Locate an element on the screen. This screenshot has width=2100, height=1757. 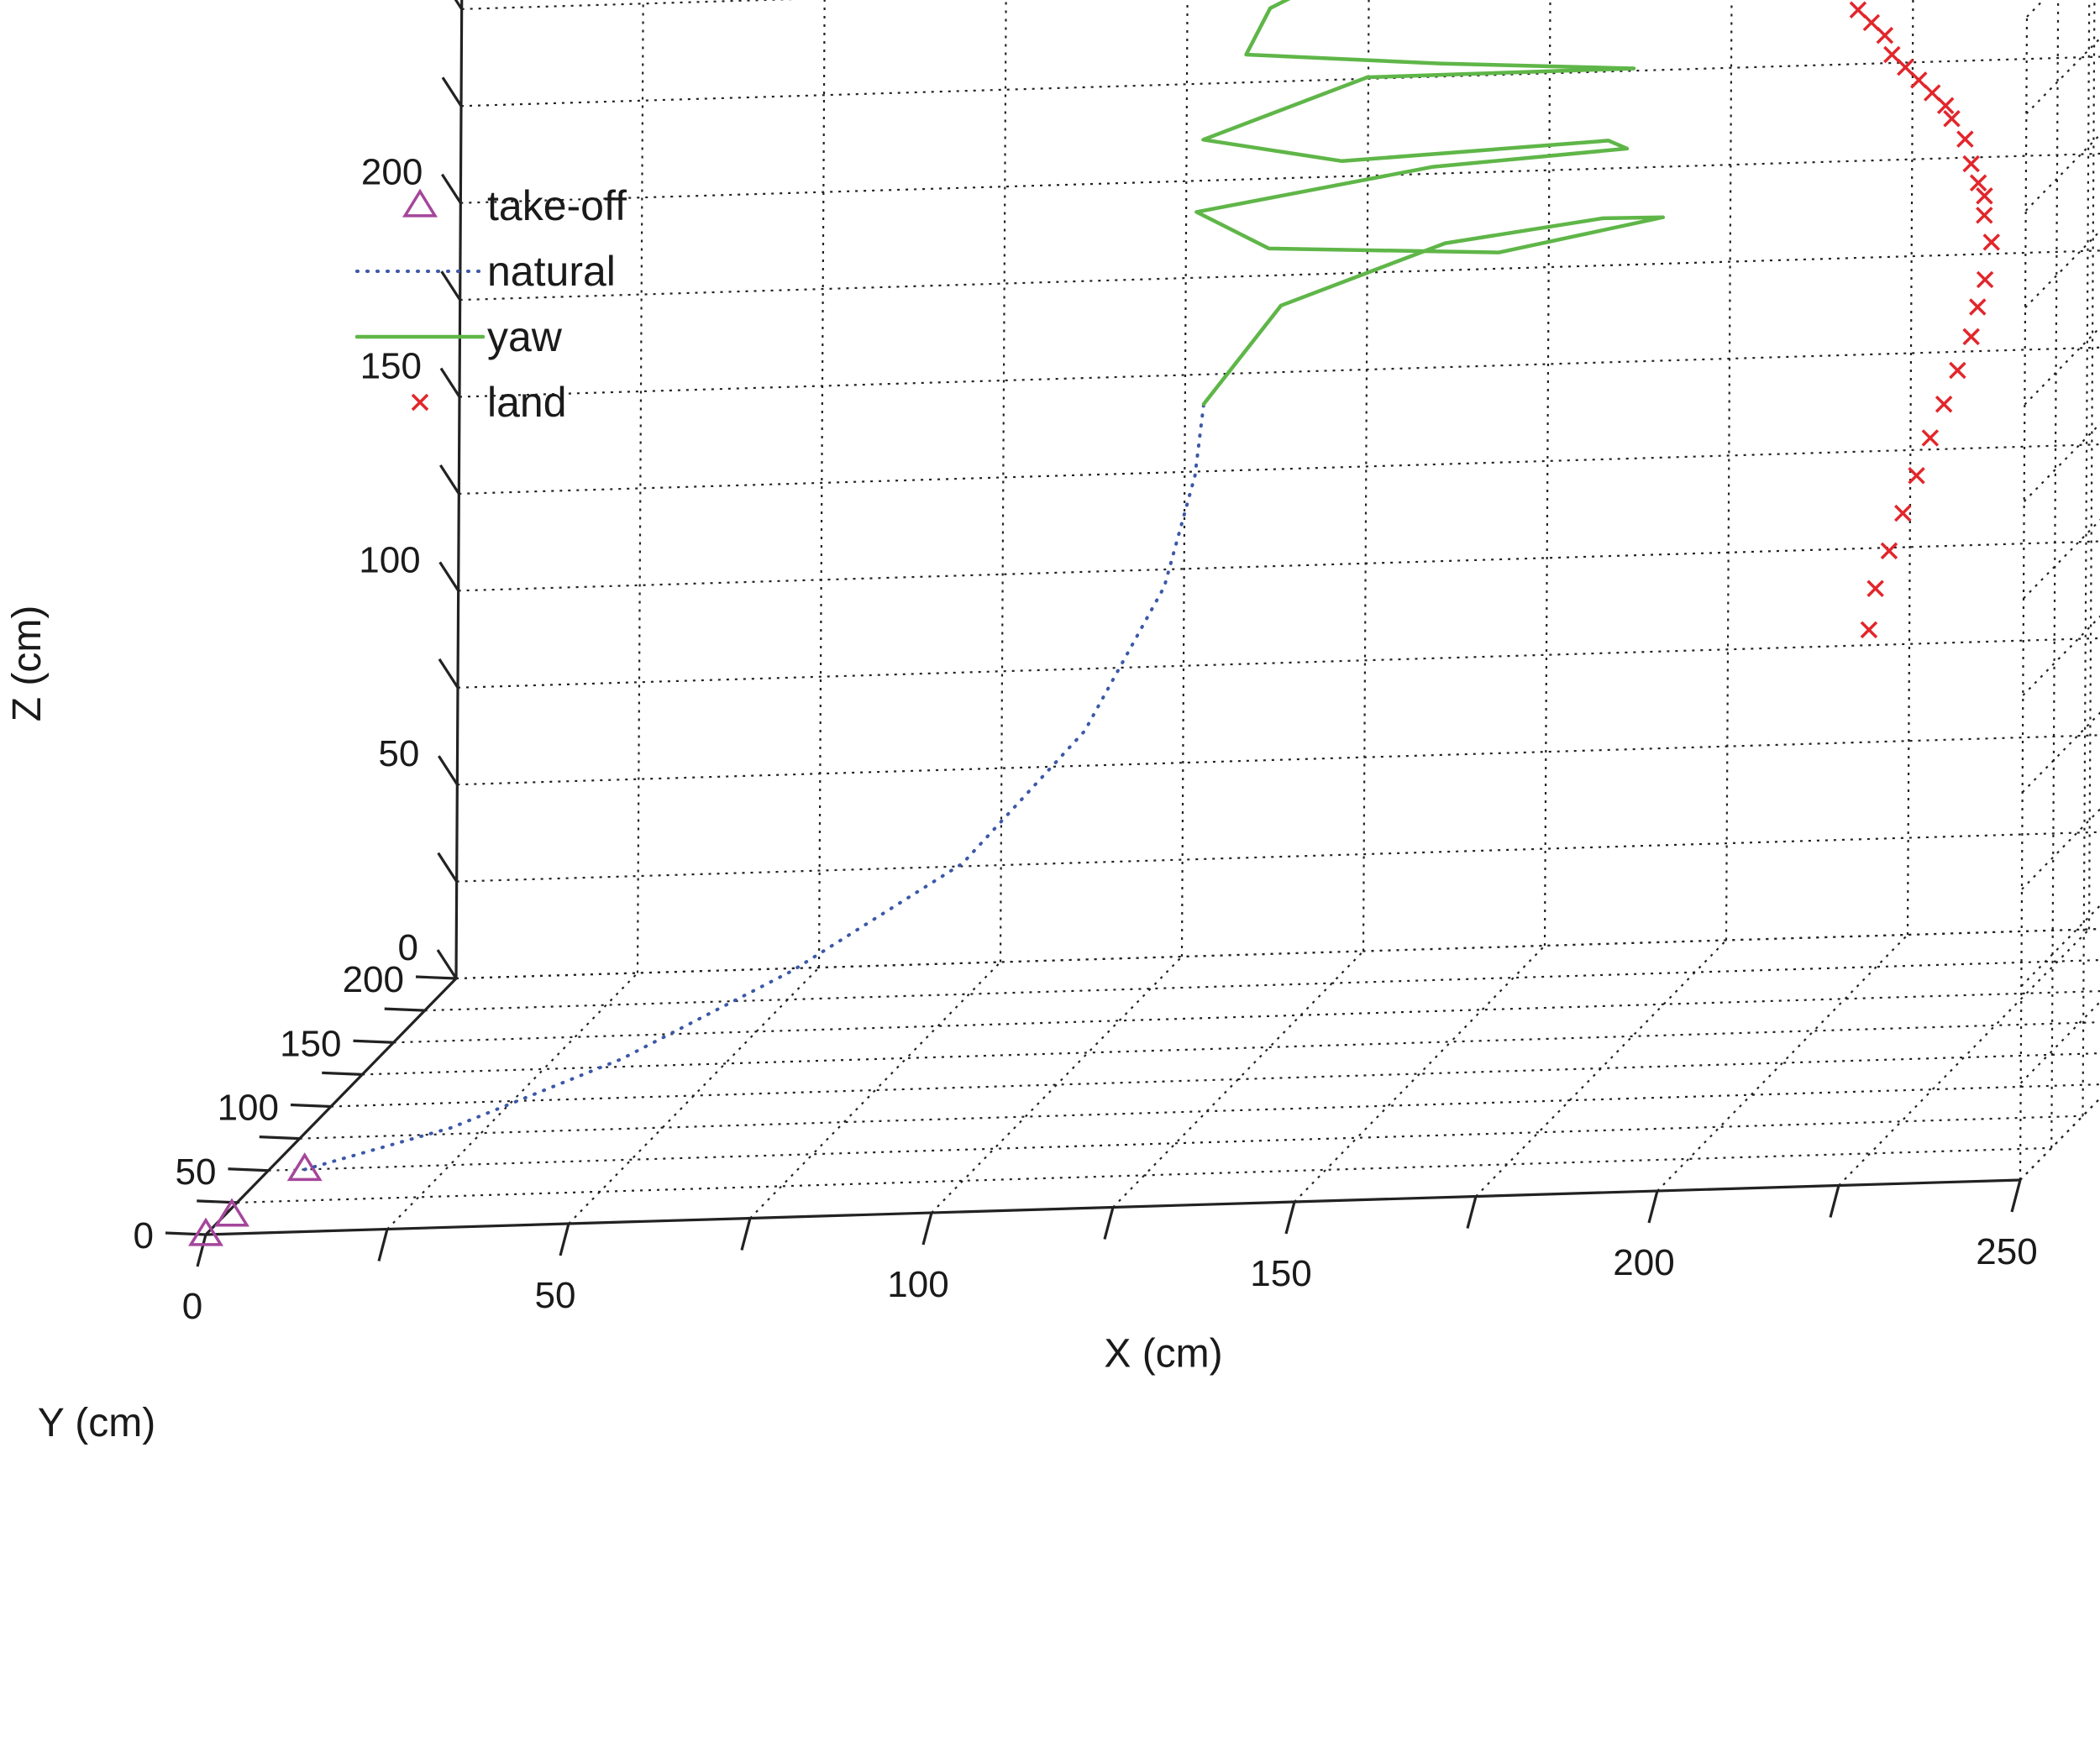
x-tick-label: 200 is located at coordinates (1643, 1262).